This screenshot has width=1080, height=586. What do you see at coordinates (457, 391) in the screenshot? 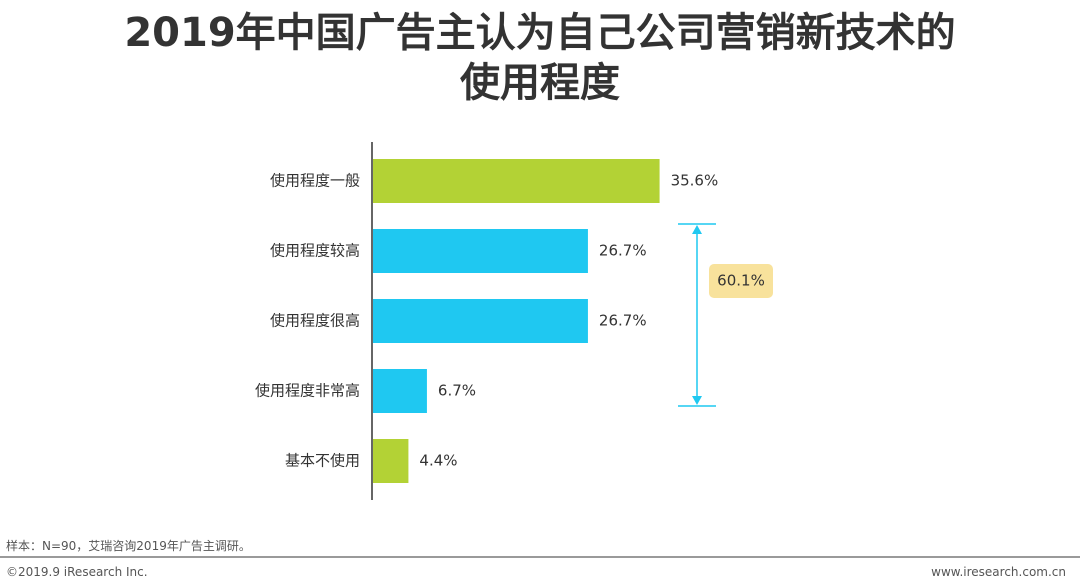
I see `value-label: 6.7%` at bounding box center [457, 391].